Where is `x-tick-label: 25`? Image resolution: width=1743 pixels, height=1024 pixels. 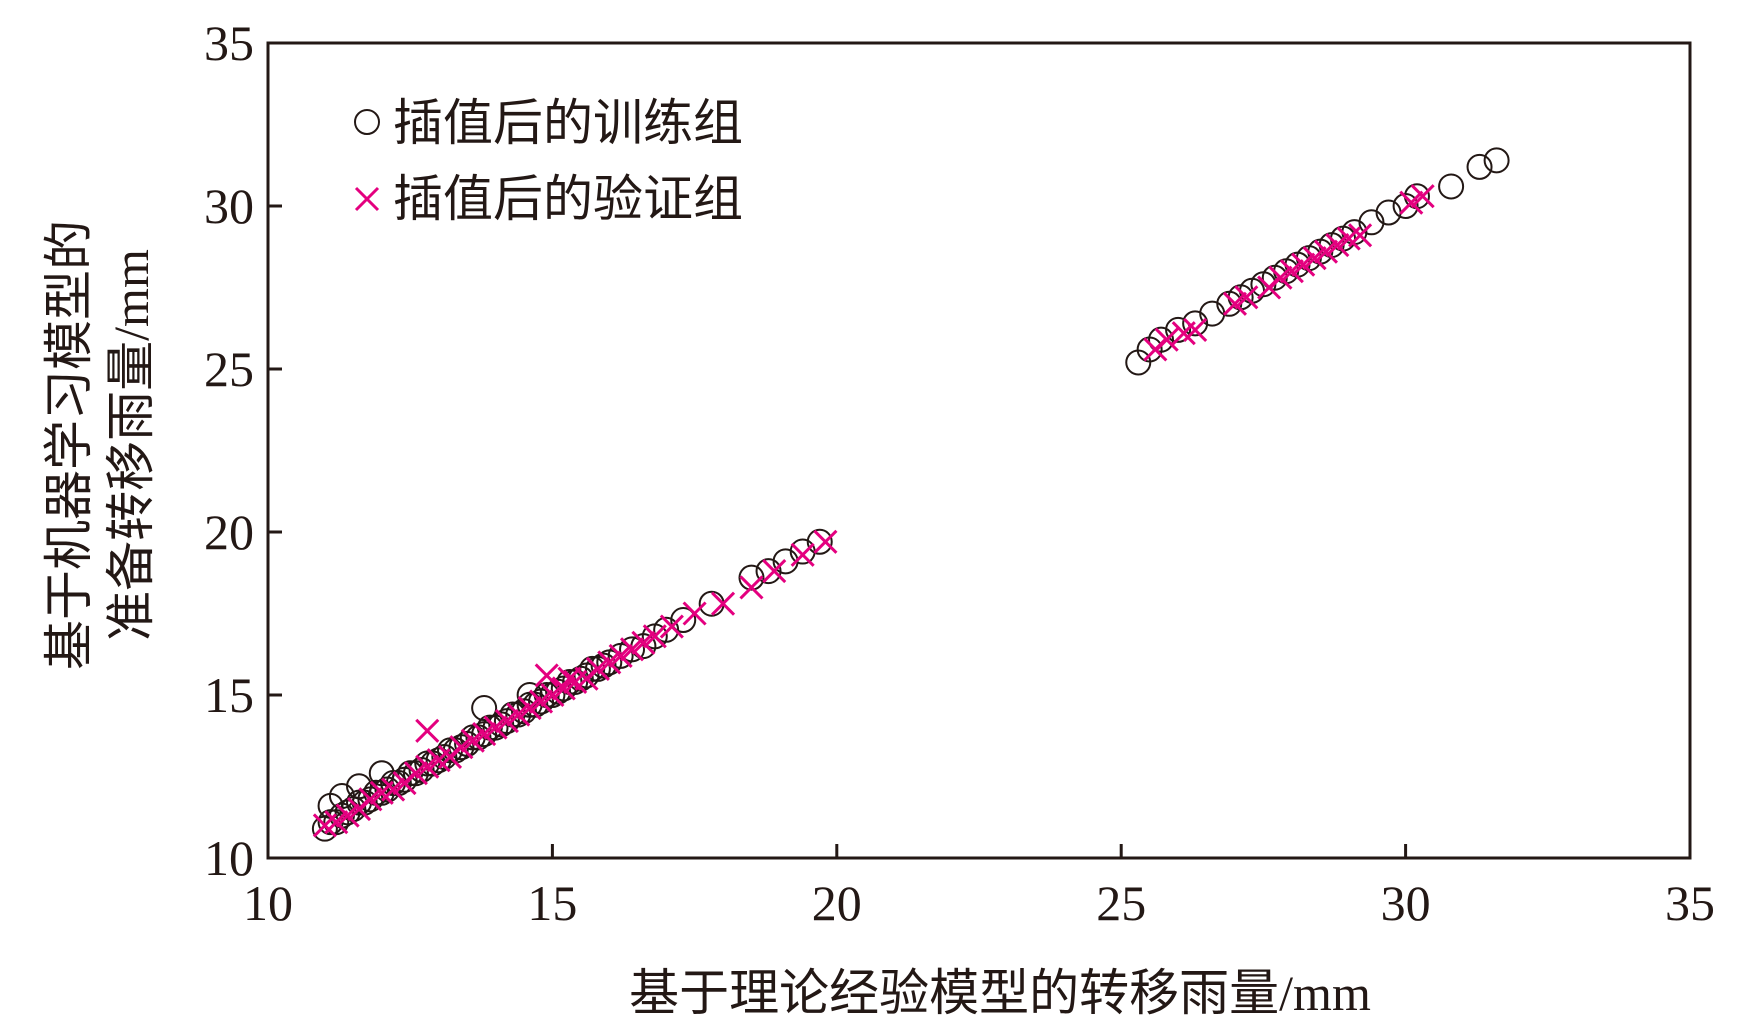
x-tick-label: 25 is located at coordinates (1121, 903).